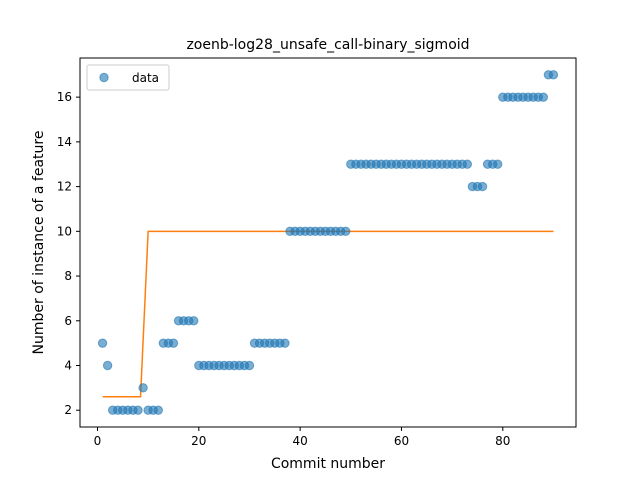 This screenshot has height=480, width=640. What do you see at coordinates (64, 142) in the screenshot?
I see `y-tick-label: 14` at bounding box center [64, 142].